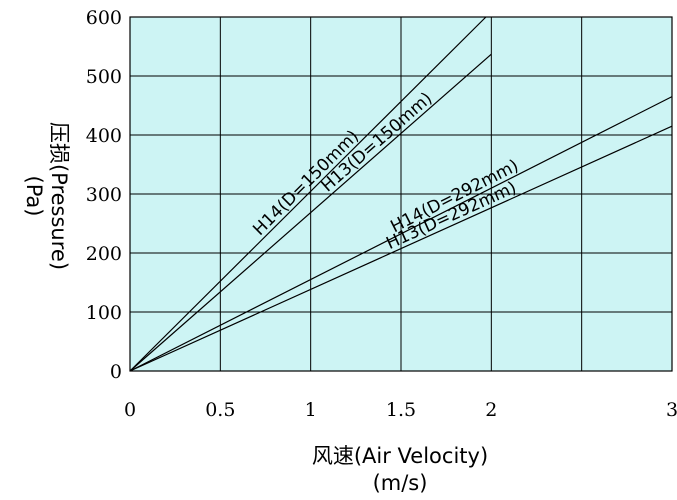 The image size is (677, 500). Describe the element at coordinates (59, 196) in the screenshot. I see `y-axis-title: 压损(Pressure)` at that location.